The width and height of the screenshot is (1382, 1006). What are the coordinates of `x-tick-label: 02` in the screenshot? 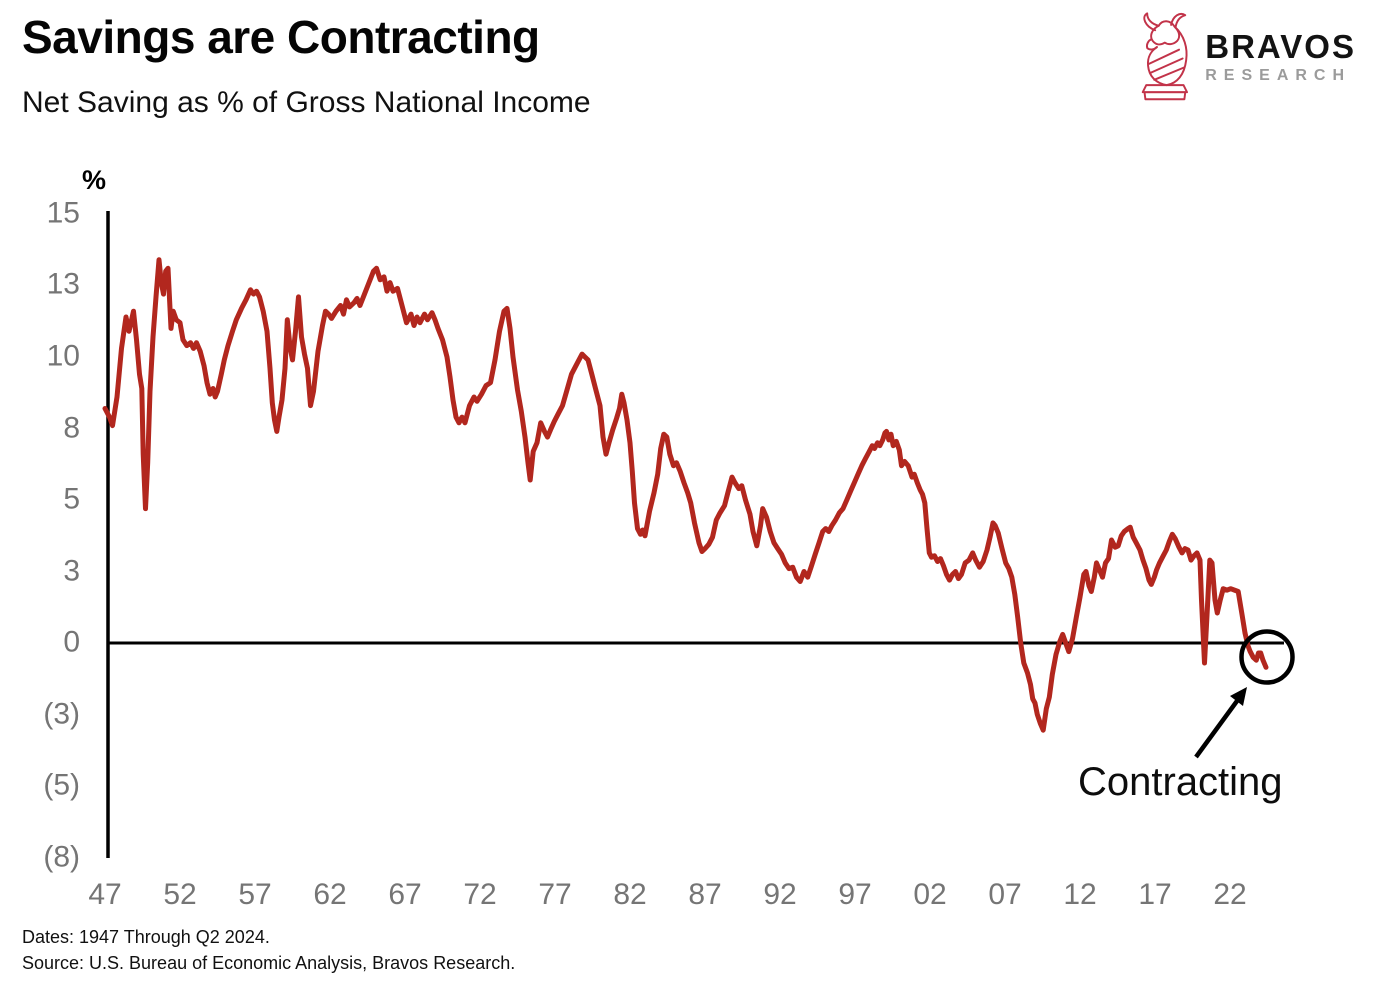 It's located at (930, 894).